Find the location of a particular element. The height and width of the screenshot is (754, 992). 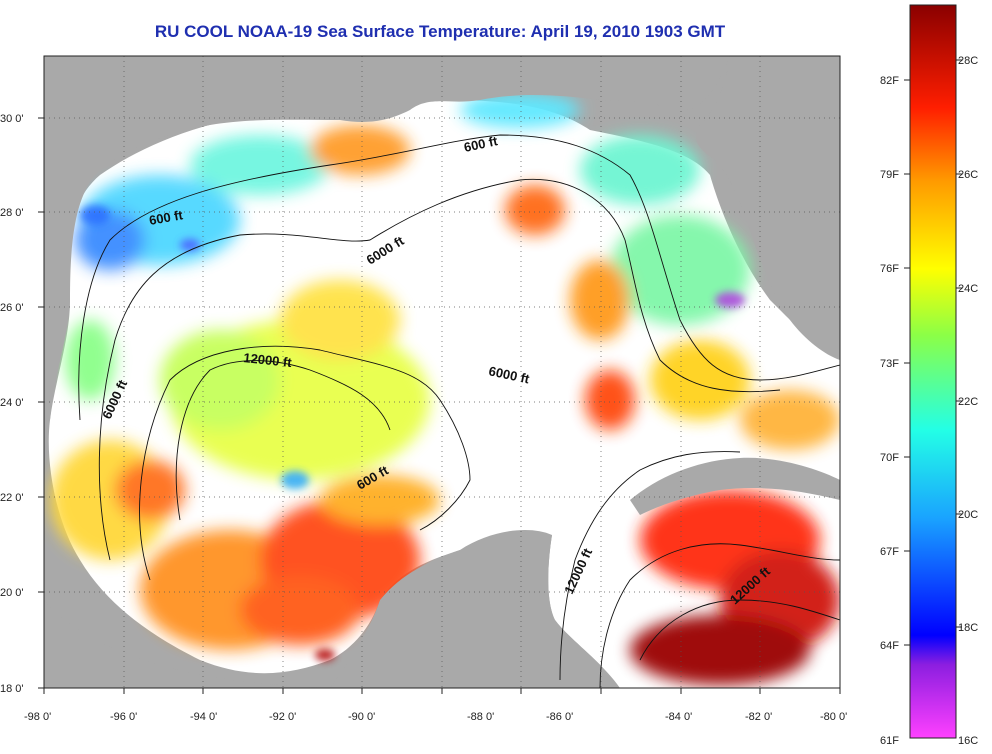

colorbar-c-label: 22C is located at coordinates (968, 402).